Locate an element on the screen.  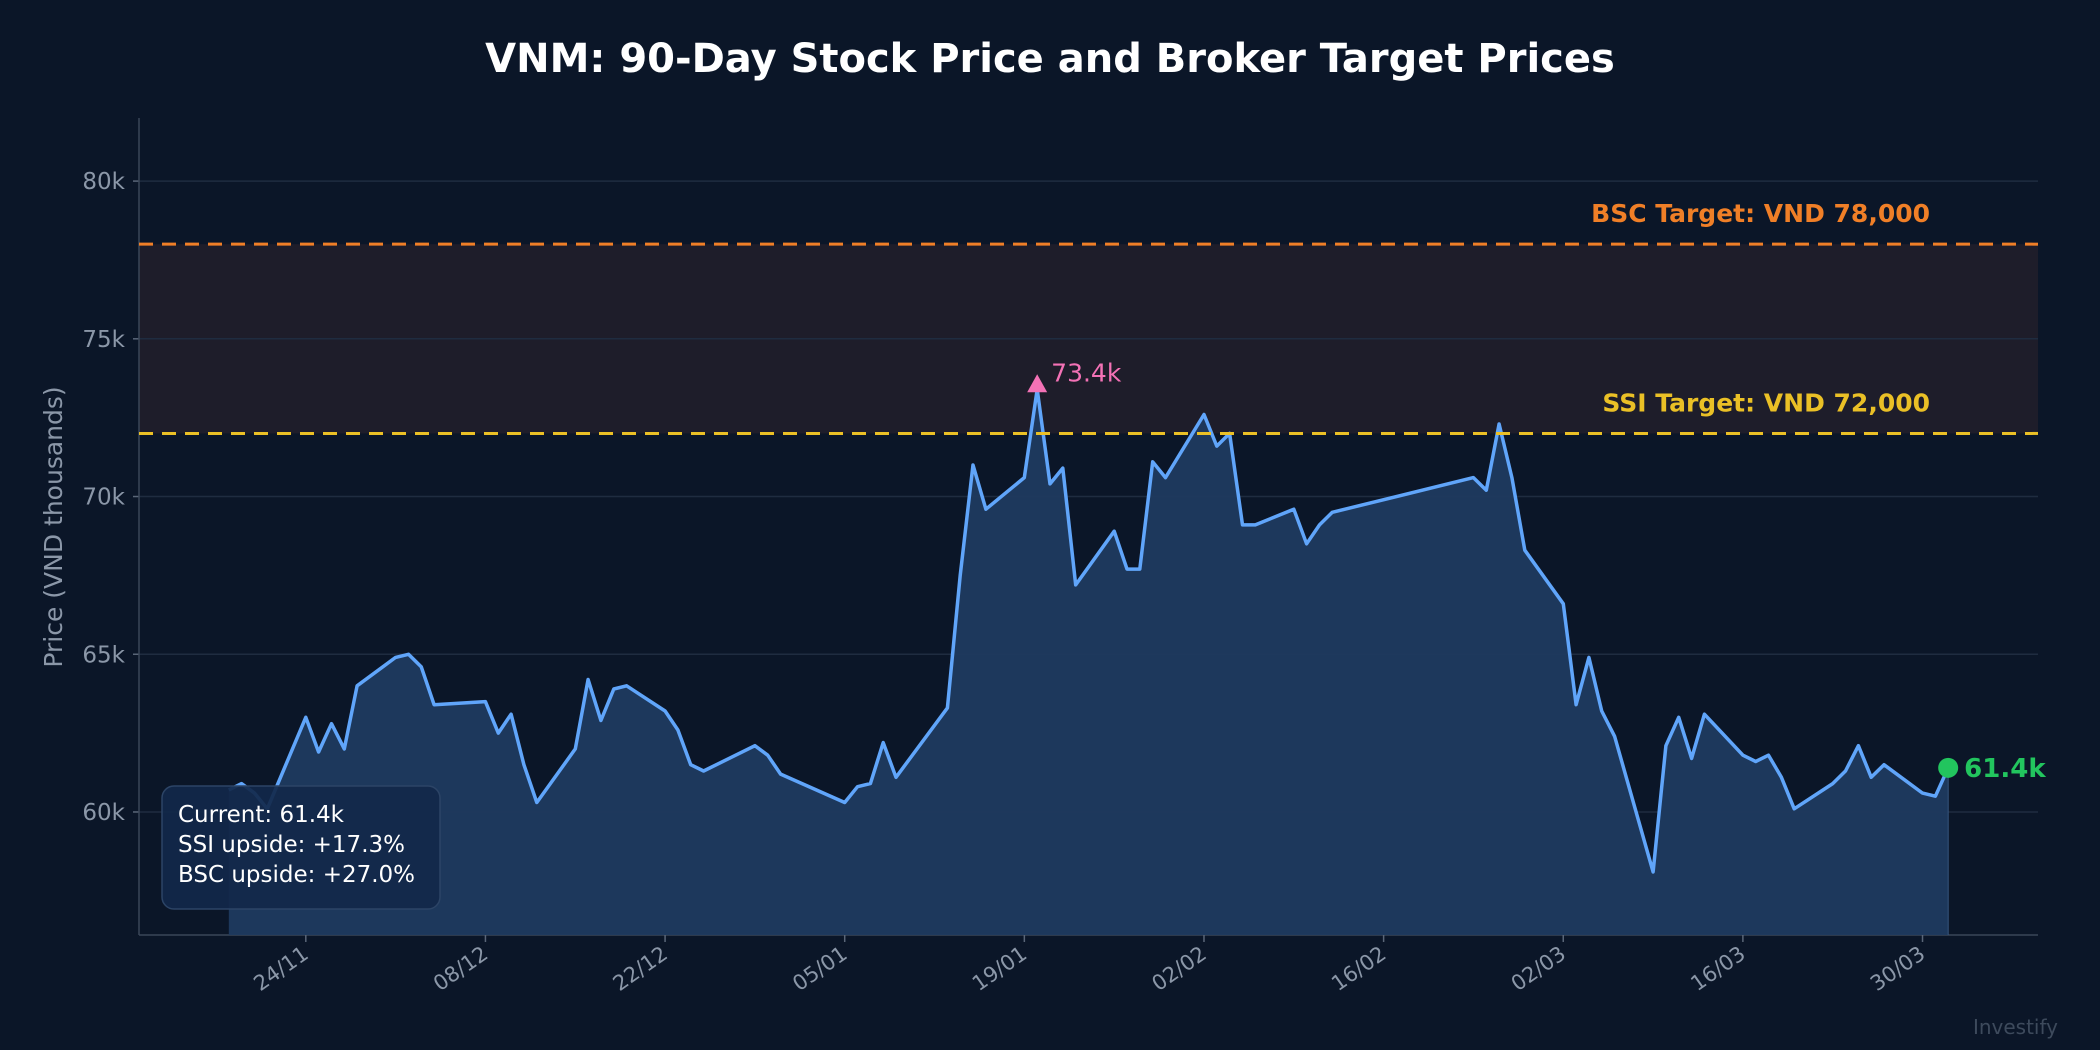
summary-line: SSI upside: +17.3% is located at coordinates (291, 845).